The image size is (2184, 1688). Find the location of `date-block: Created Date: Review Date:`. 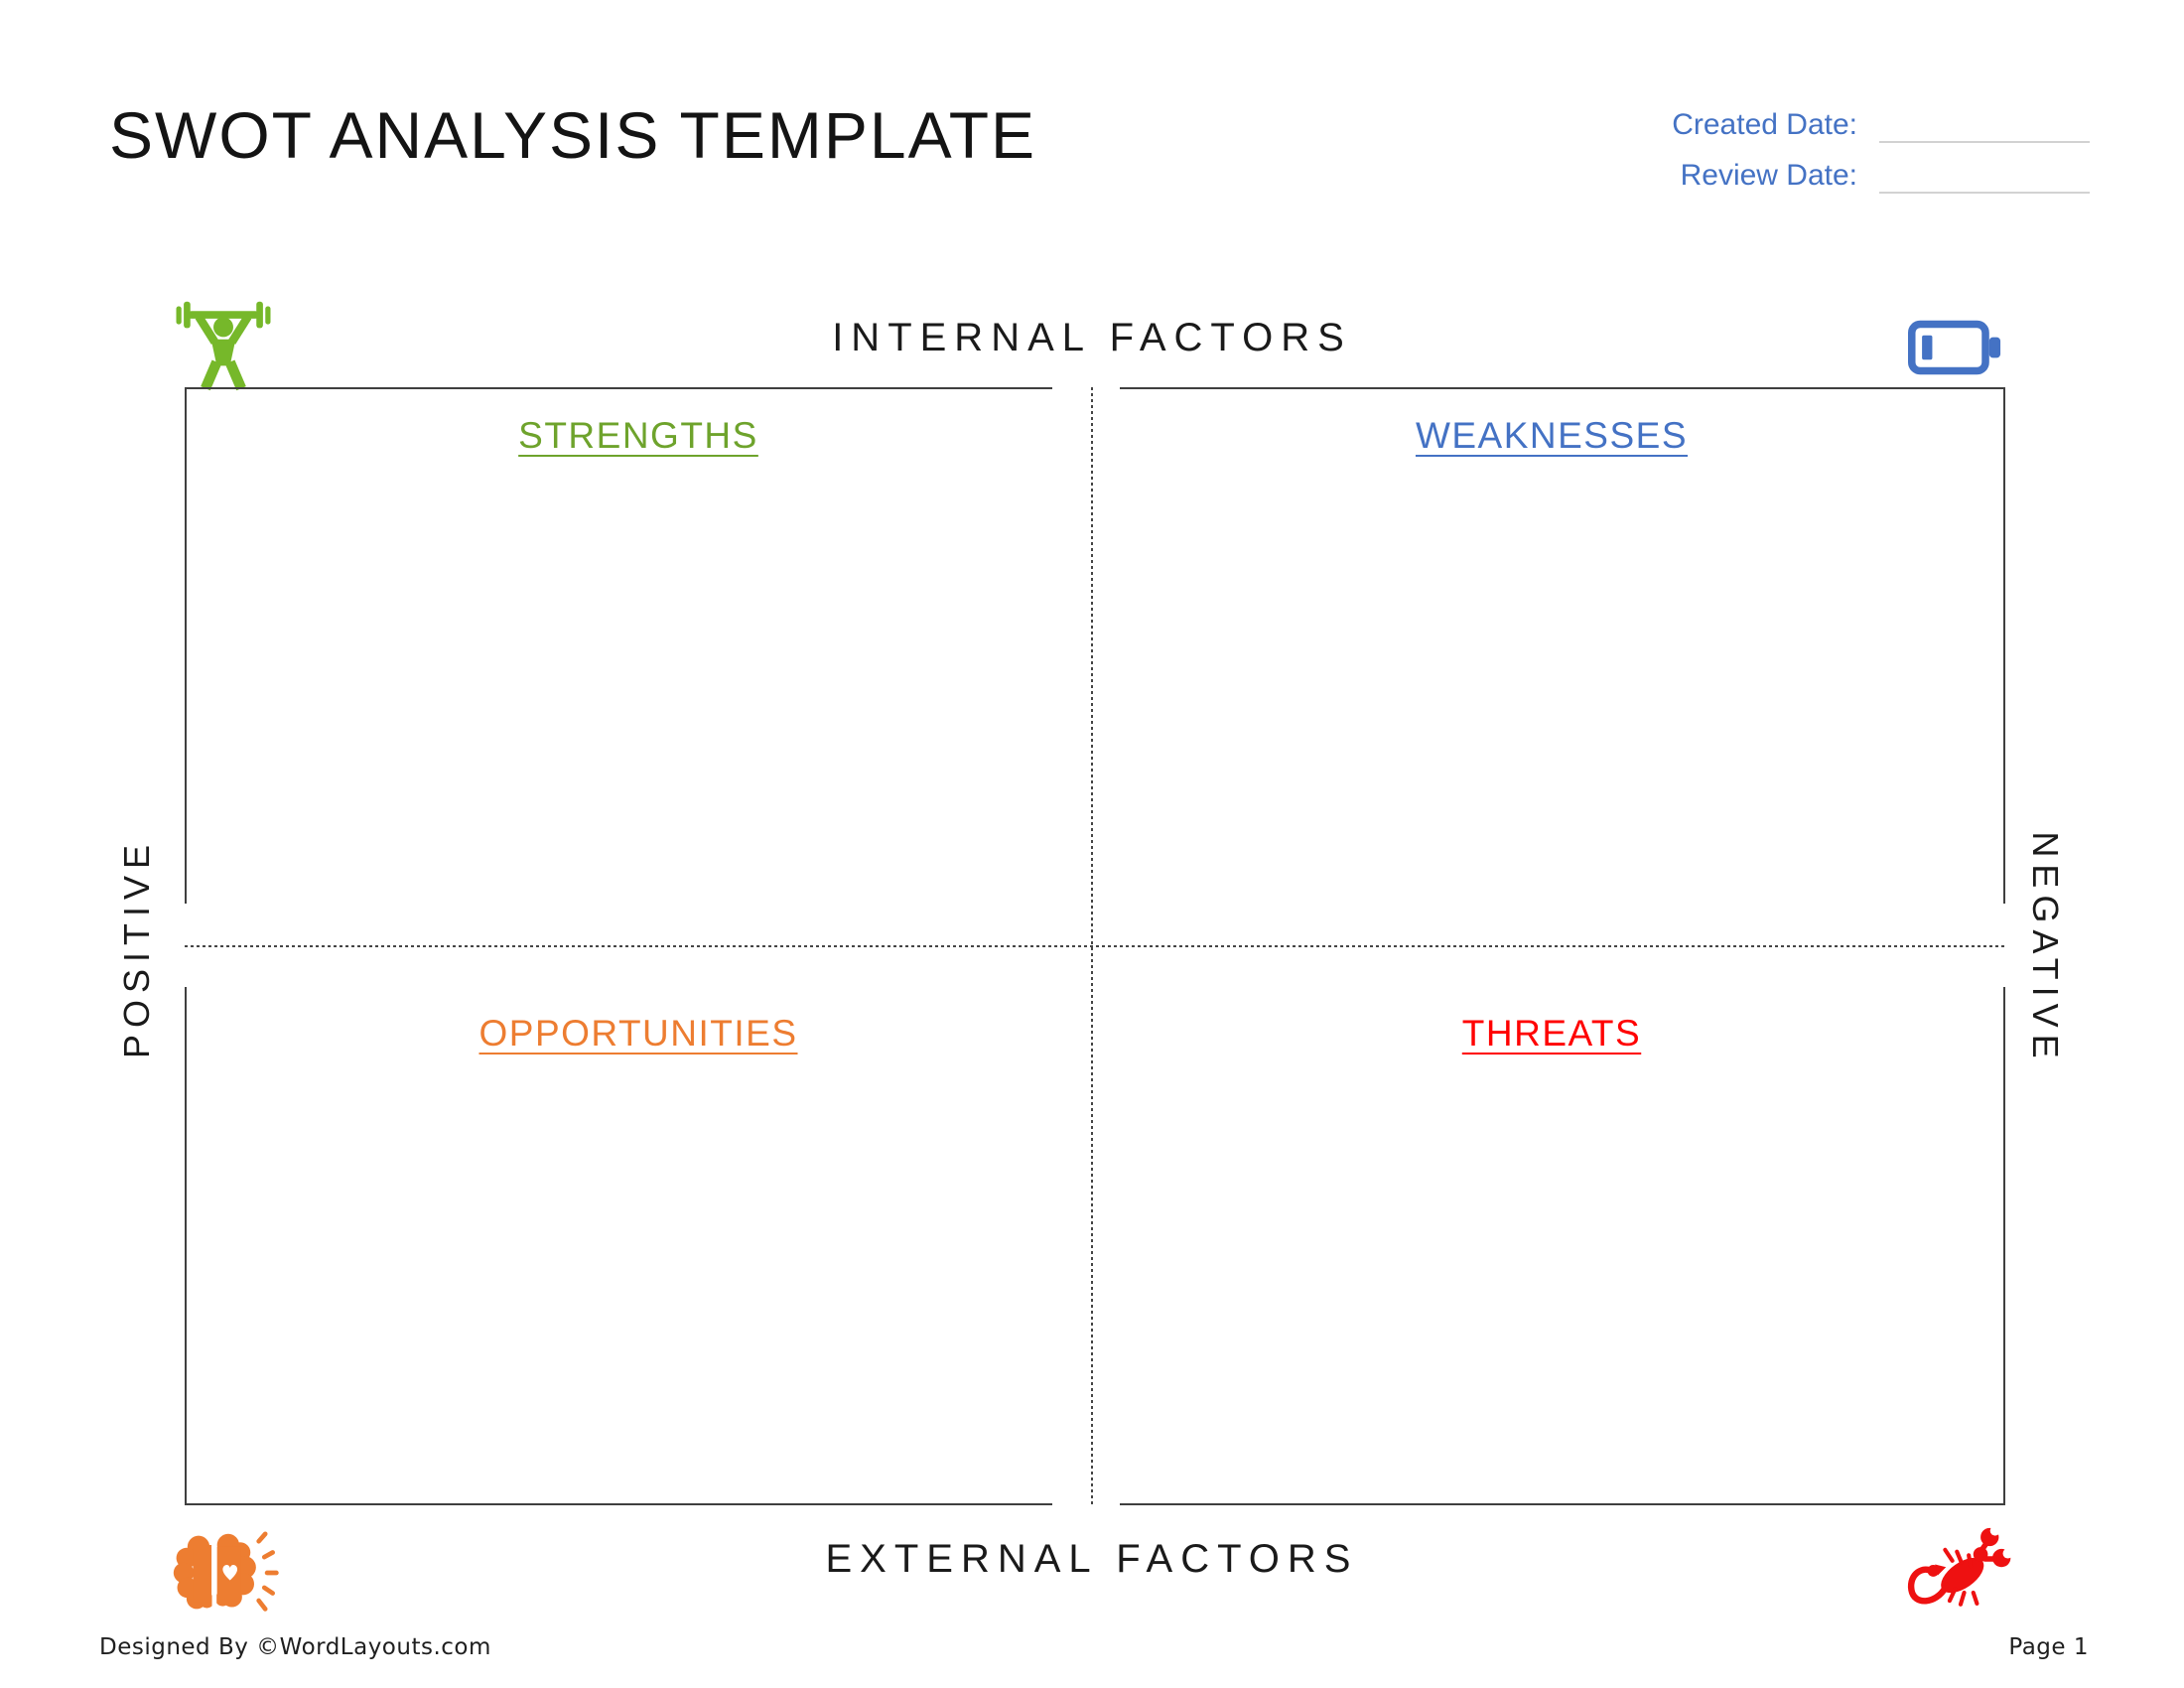

date-block: Created Date: Review Date: is located at coordinates (1881, 154).